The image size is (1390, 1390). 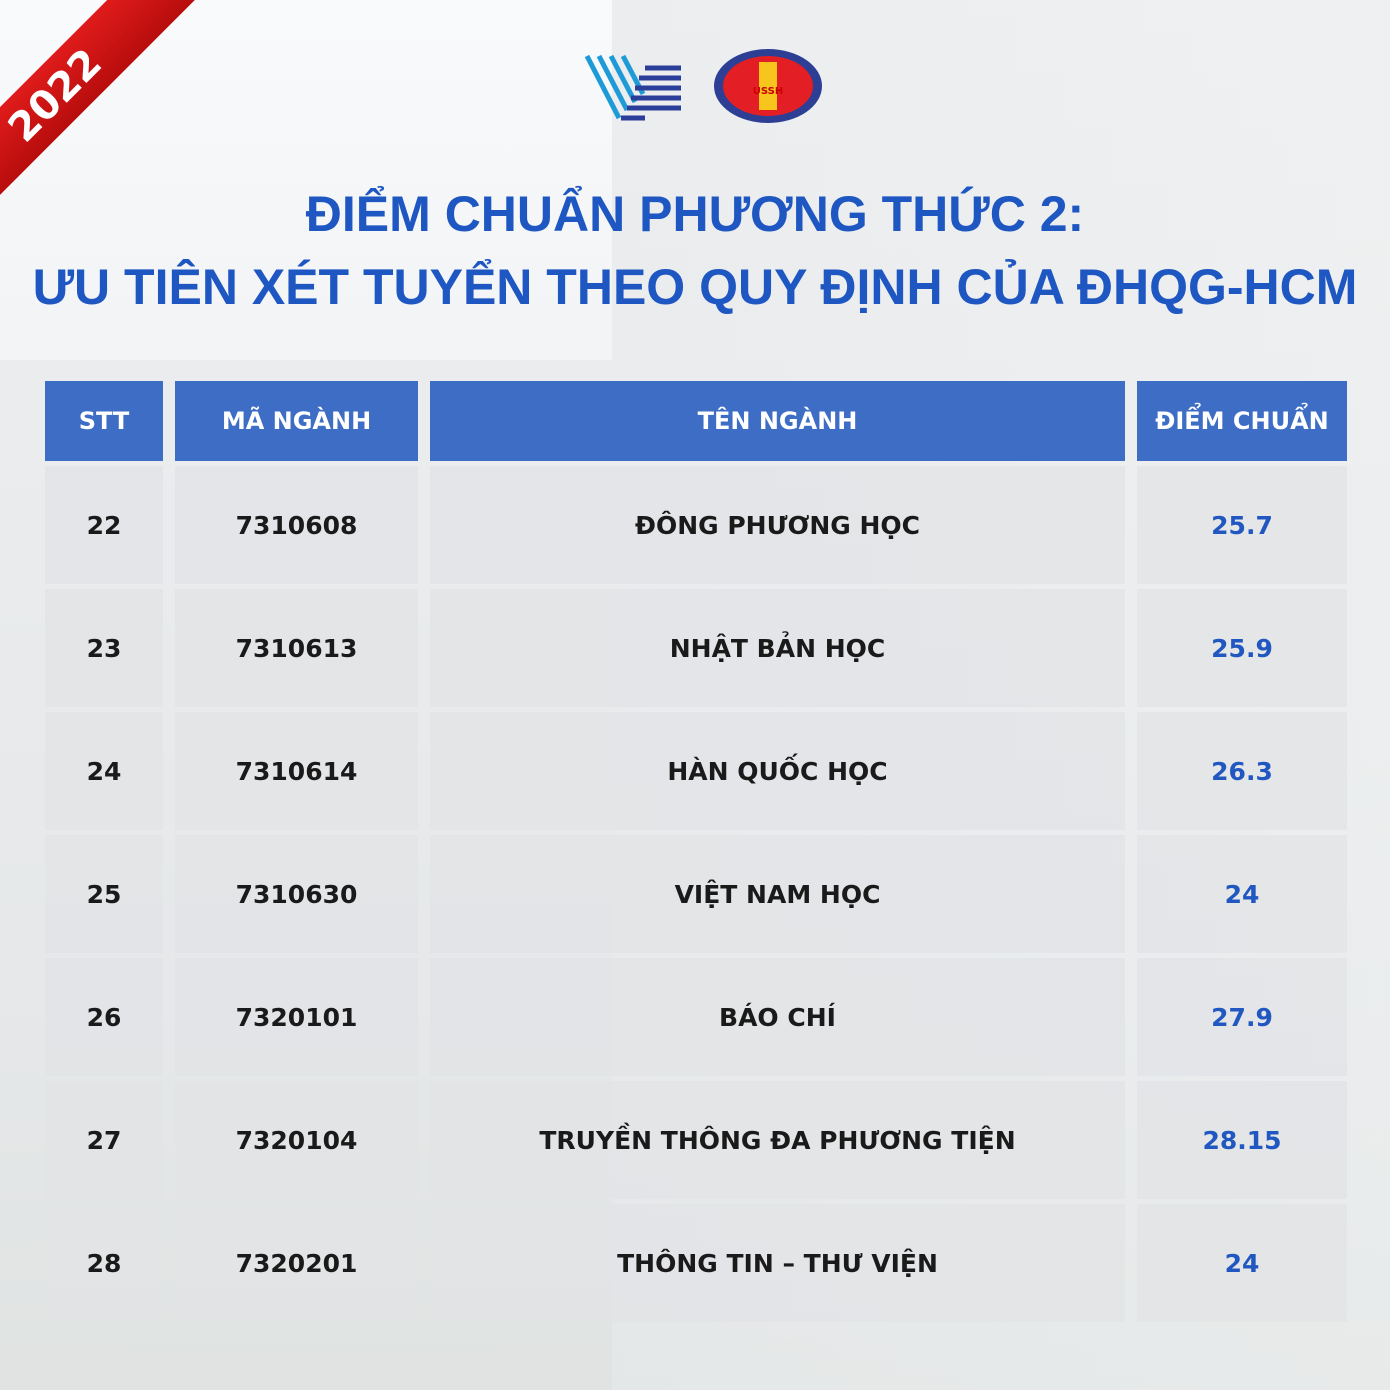 What do you see at coordinates (104, 1017) in the screenshot?
I see `stt-cell: 26` at bounding box center [104, 1017].